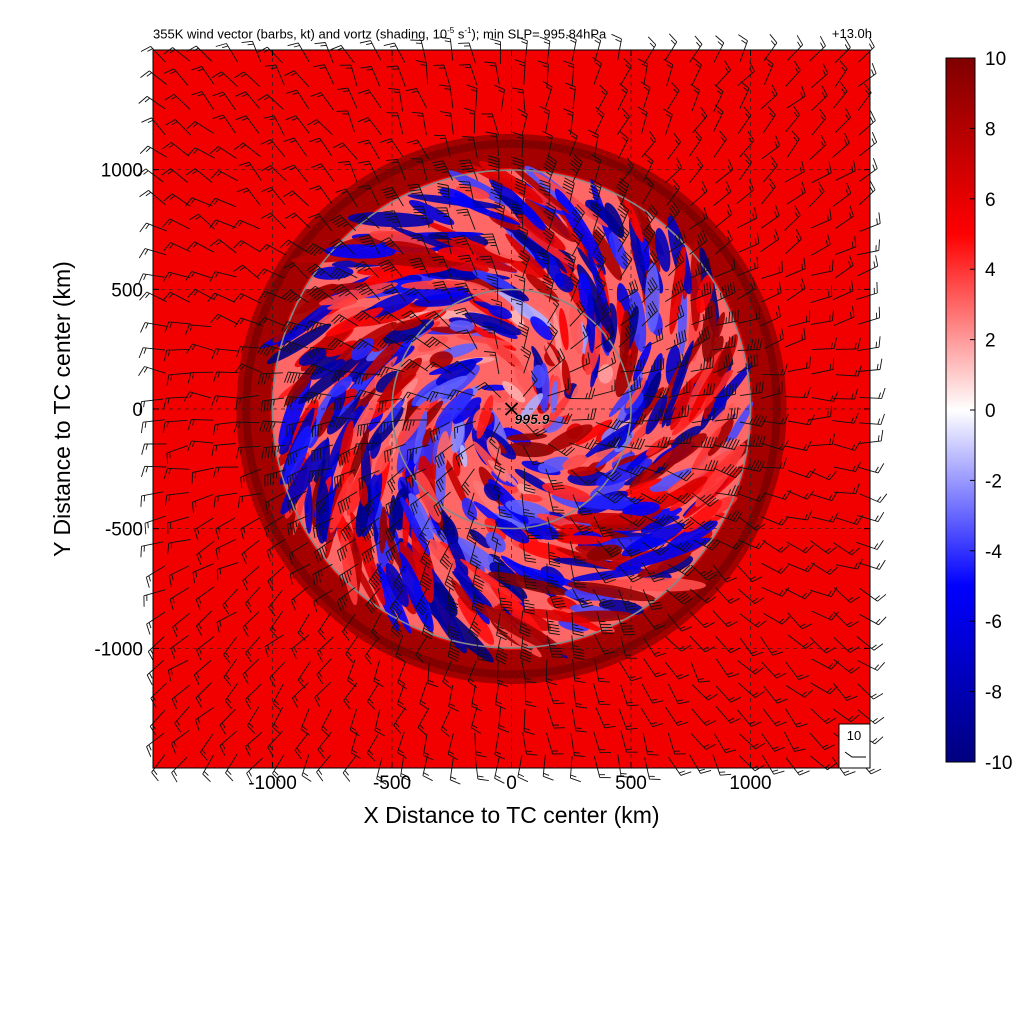 The height and width of the screenshot is (1024, 1024). What do you see at coordinates (854, 746) in the screenshot?
I see `reference-barb: 10` at bounding box center [854, 746].